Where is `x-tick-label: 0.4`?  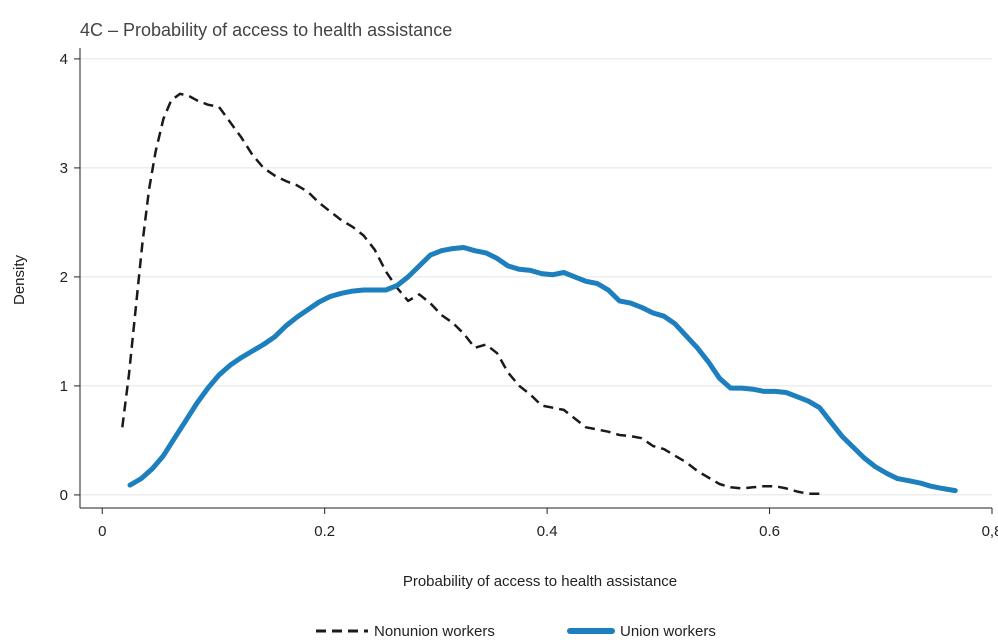 x-tick-label: 0.4 is located at coordinates (547, 531).